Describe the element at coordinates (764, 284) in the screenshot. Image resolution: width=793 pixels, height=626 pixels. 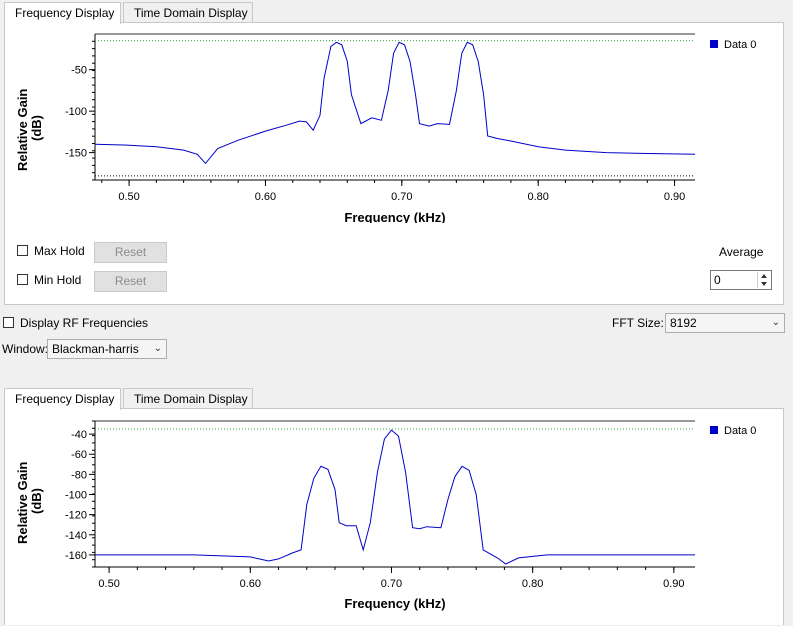
I see `triangle-down-icon` at that location.